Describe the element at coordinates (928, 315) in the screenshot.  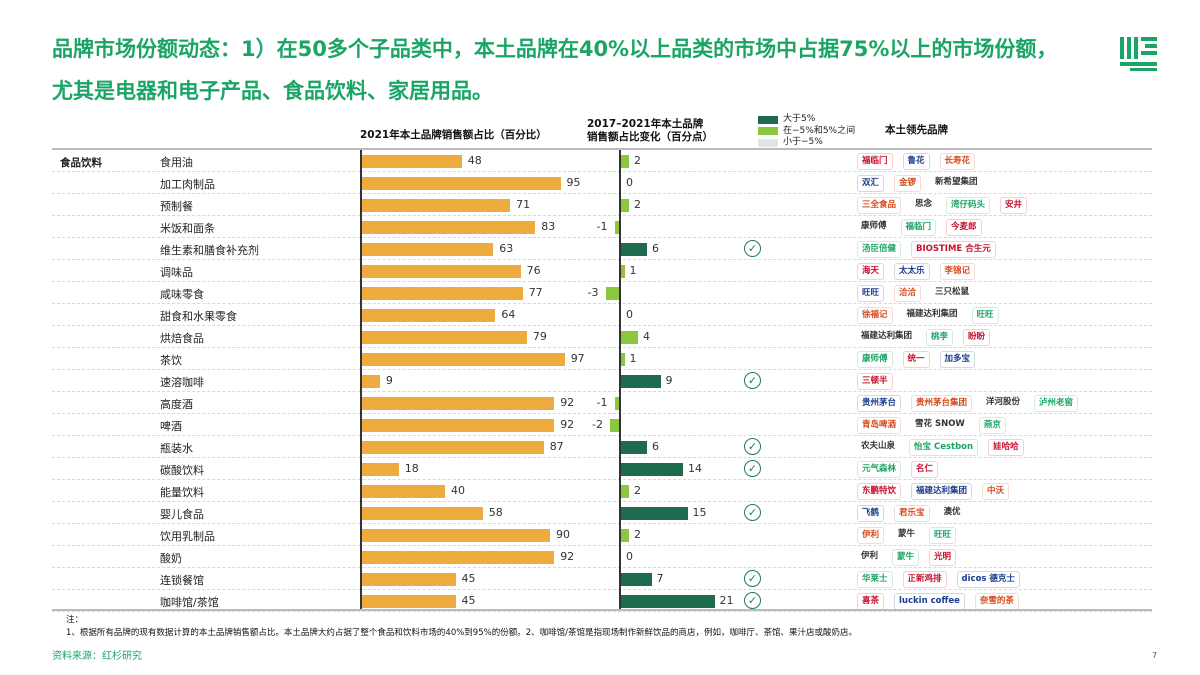
I see `brand-logos: 徐福记 福建达利集团 旺旺` at that location.